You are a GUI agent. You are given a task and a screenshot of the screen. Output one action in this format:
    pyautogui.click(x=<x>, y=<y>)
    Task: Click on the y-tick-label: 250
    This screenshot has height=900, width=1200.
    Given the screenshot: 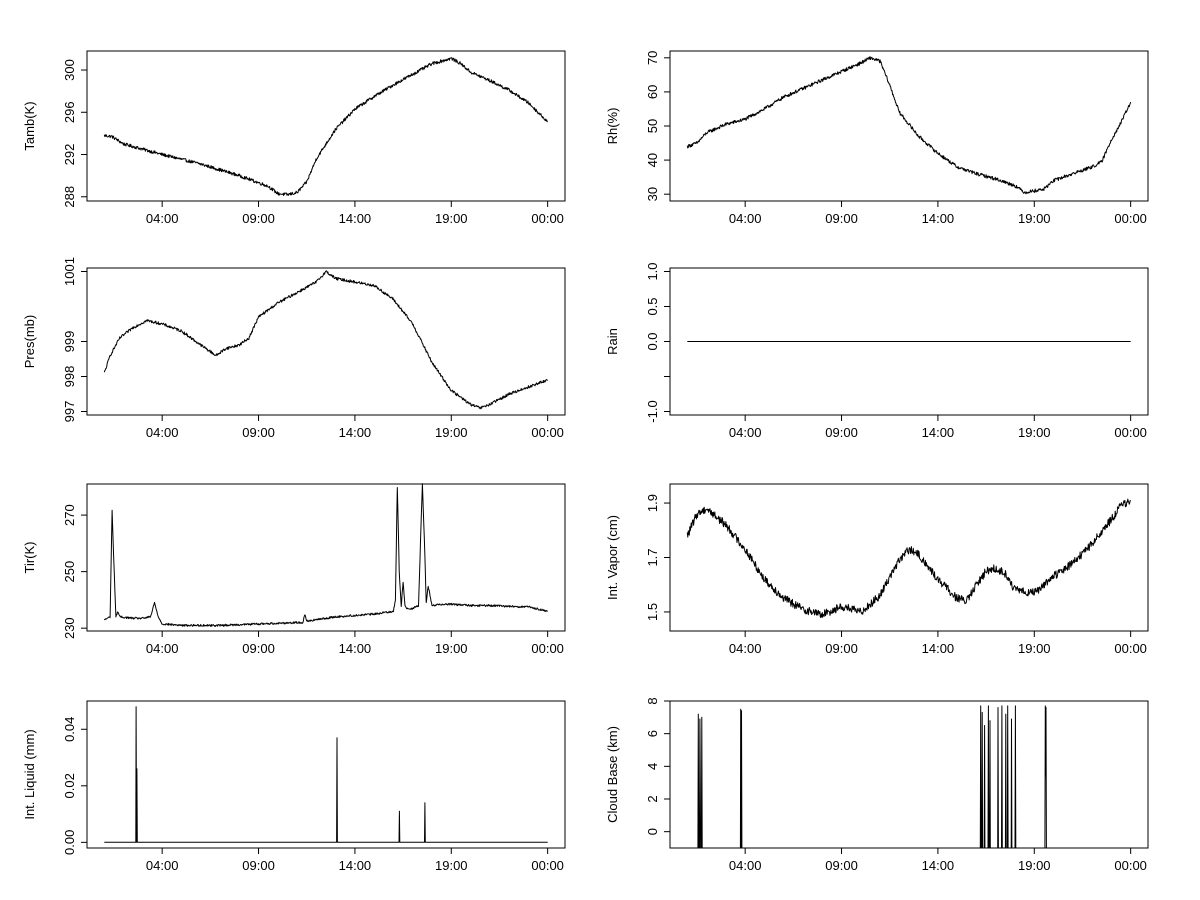 What is the action you would take?
    pyautogui.click(x=69, y=572)
    